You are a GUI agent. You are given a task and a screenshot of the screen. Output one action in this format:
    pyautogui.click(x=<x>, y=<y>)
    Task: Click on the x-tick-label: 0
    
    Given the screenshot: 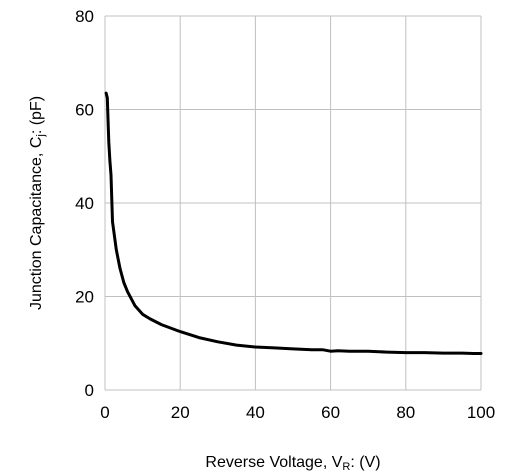 What is the action you would take?
    pyautogui.click(x=104, y=412)
    